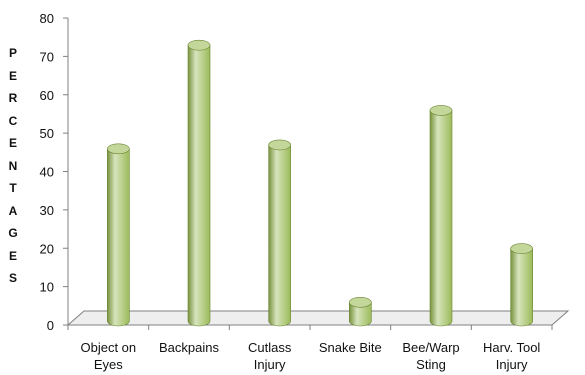 This screenshot has height=375, width=585. What do you see at coordinates (47, 133) in the screenshot?
I see `y-tick-label: 50` at bounding box center [47, 133].